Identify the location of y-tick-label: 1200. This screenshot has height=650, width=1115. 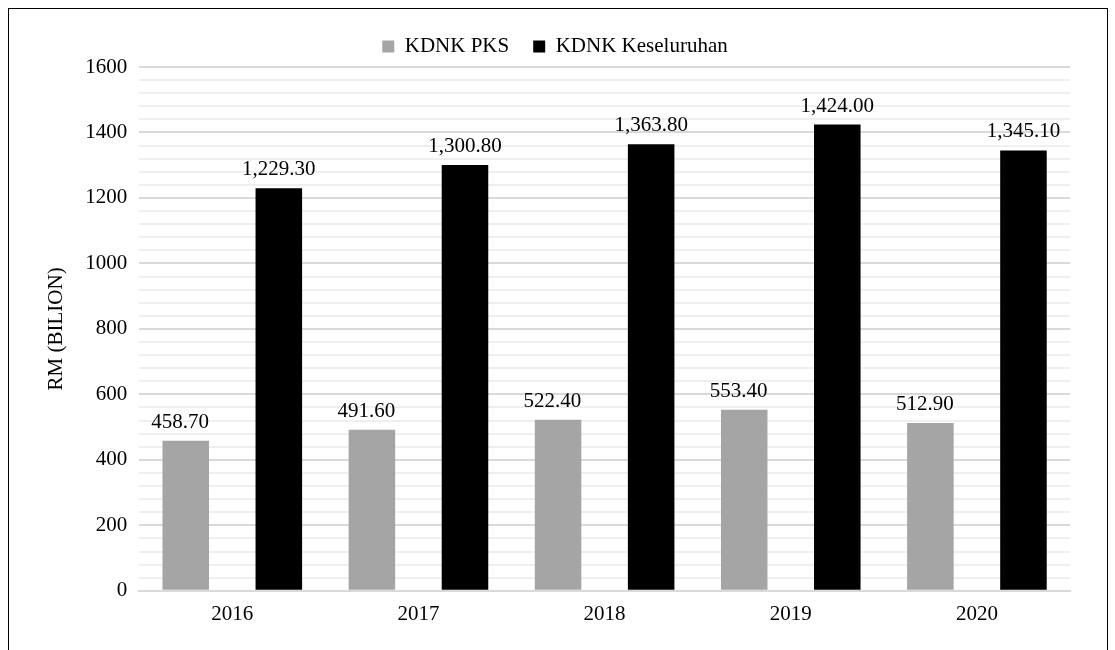
(106, 196).